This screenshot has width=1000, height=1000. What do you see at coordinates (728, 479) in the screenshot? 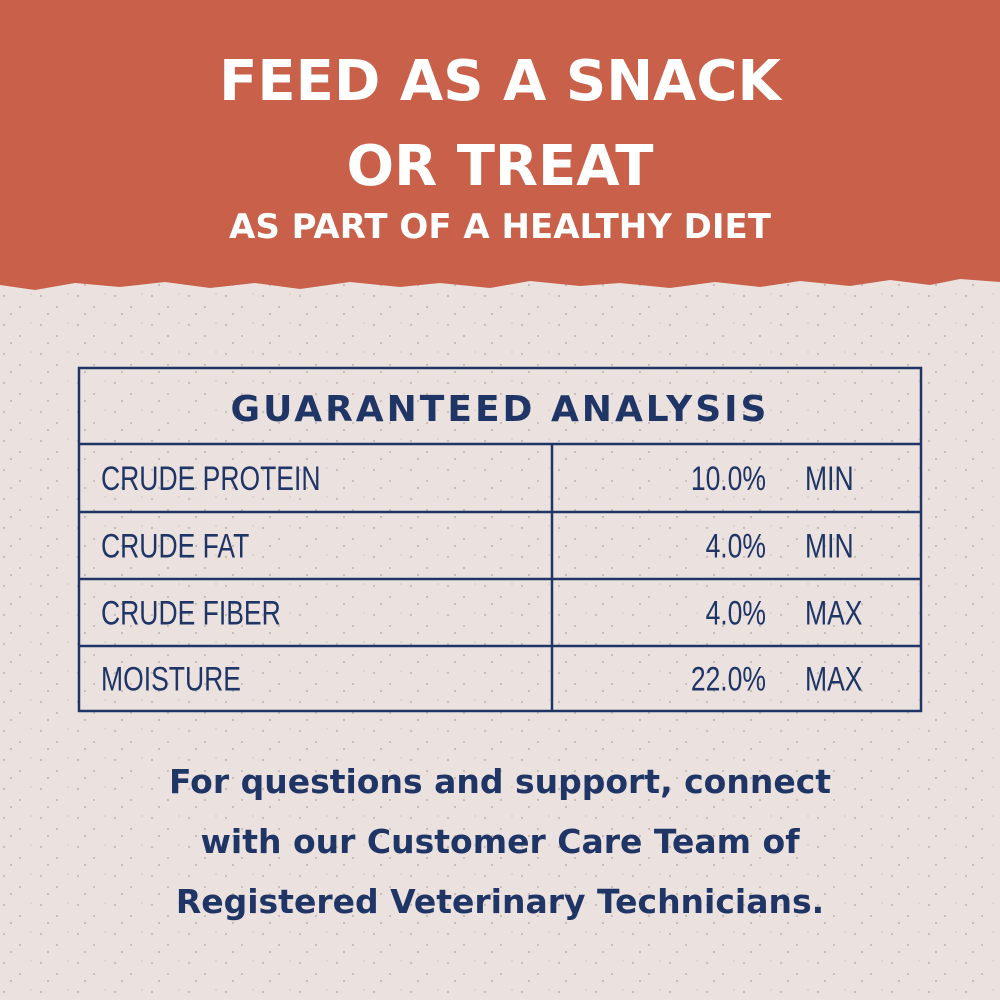
I see `nutrient-value: 10.0%` at bounding box center [728, 479].